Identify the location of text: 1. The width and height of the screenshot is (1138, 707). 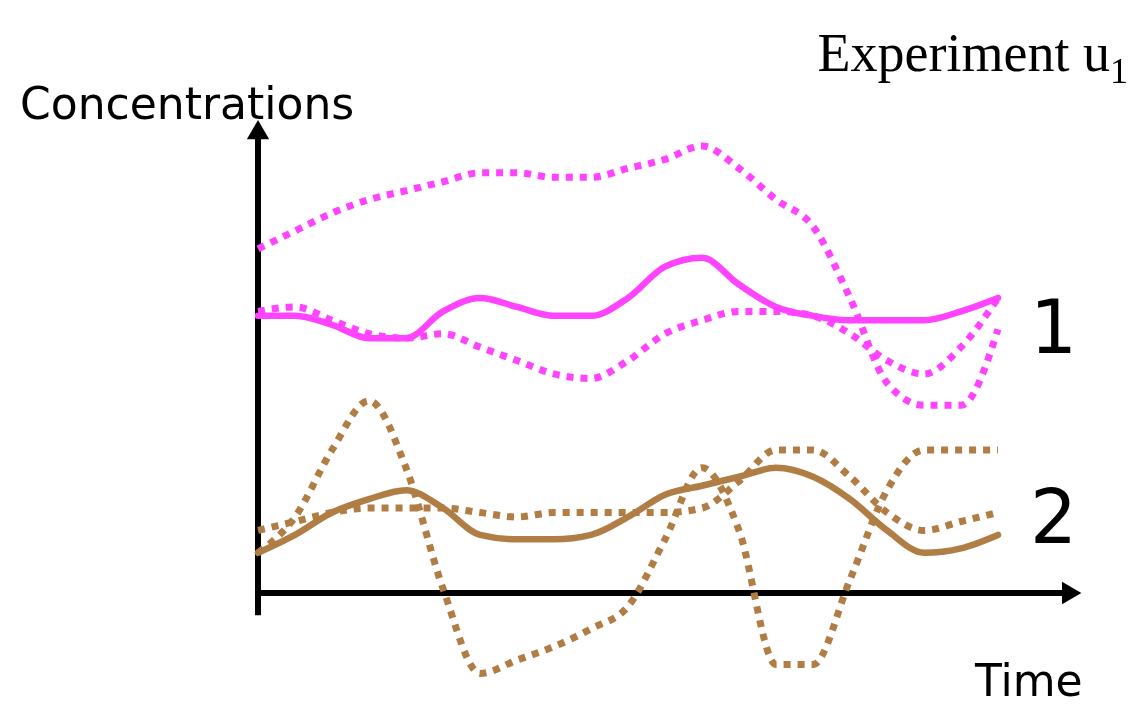
(1053, 326).